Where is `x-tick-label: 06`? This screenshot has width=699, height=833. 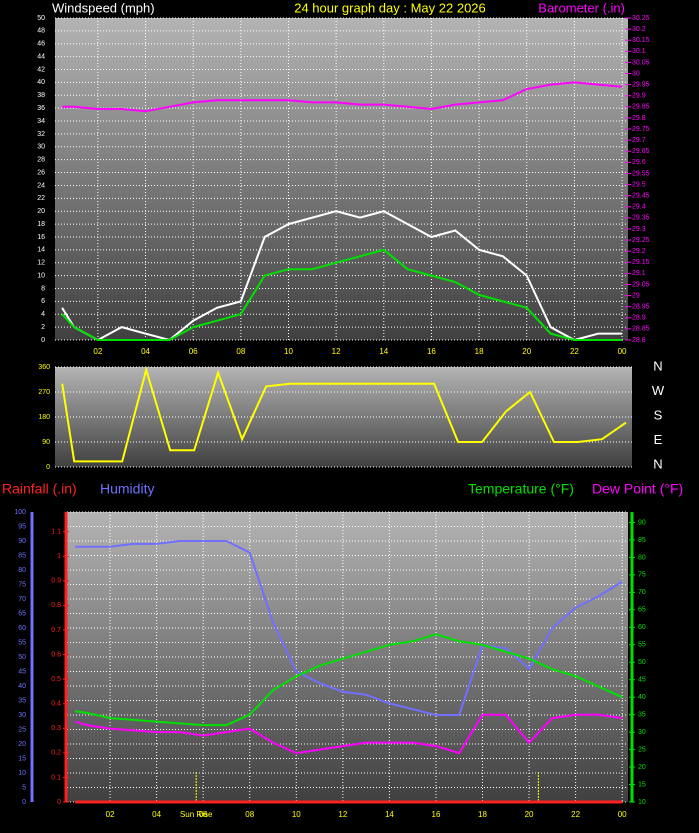 x-tick-label: 06 is located at coordinates (193, 351).